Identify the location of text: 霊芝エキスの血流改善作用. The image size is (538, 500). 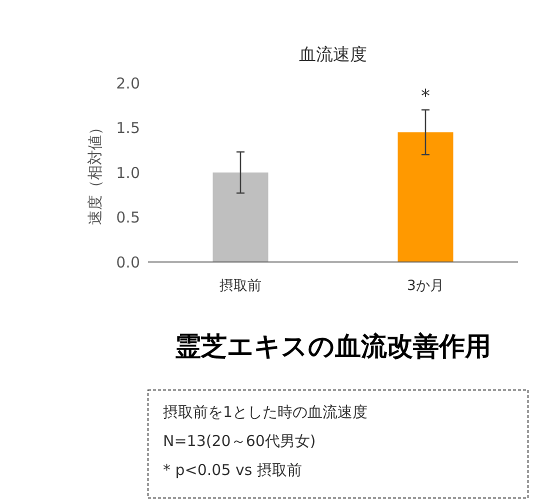
(333, 347).